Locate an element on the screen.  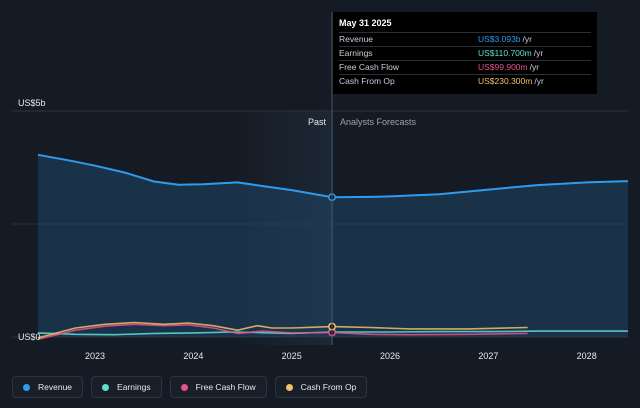
tooltip-row-revenue: Revenue US$3.093b /yr is located at coordinates (465, 39).